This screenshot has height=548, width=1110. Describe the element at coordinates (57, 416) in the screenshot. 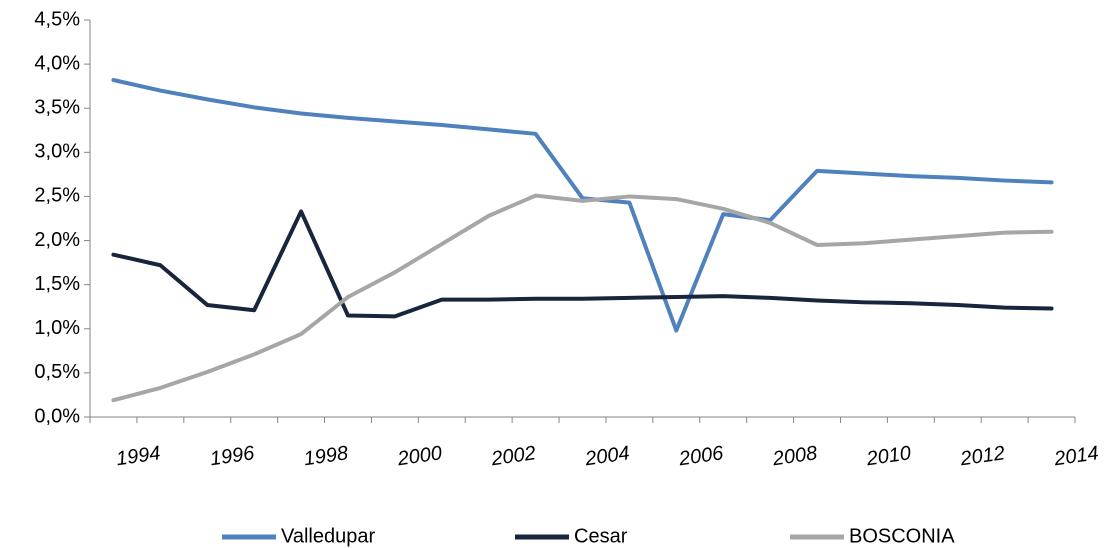

I see `y-tick-label: 0,0%` at that location.